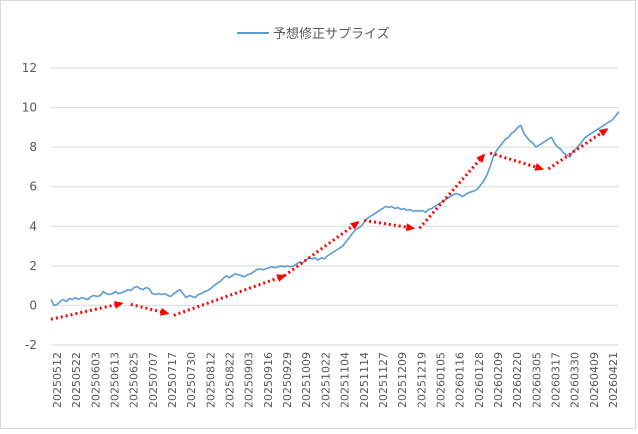 This screenshot has height=434, width=638. What do you see at coordinates (287, 380) in the screenshot?
I see `x-tick-label: 20250929` at bounding box center [287, 380].